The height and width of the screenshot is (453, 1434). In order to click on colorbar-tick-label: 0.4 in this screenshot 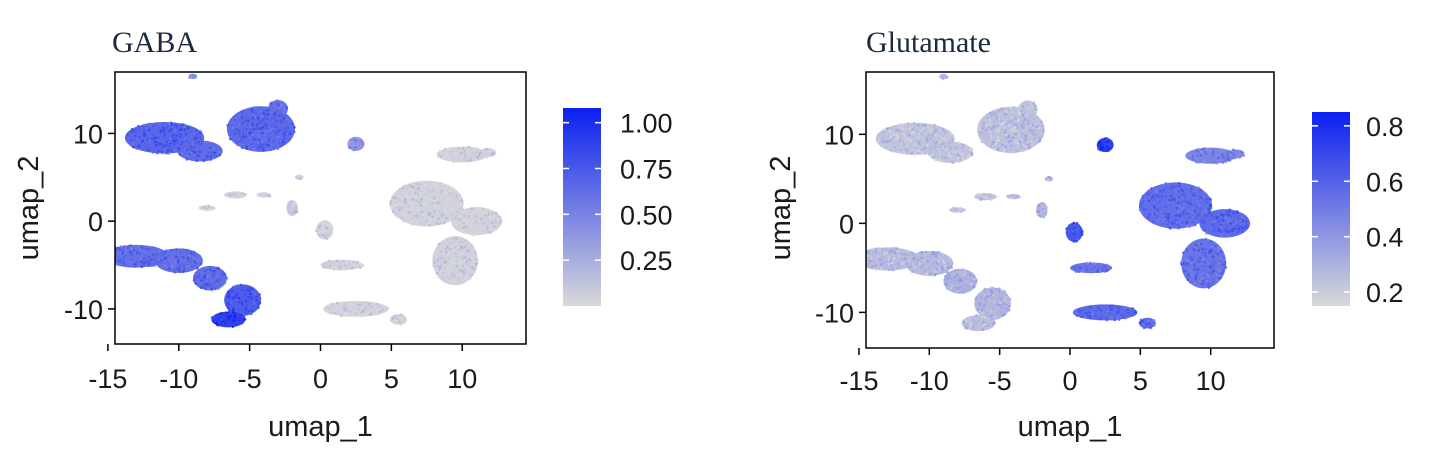, I will do `click(1385, 238)`.